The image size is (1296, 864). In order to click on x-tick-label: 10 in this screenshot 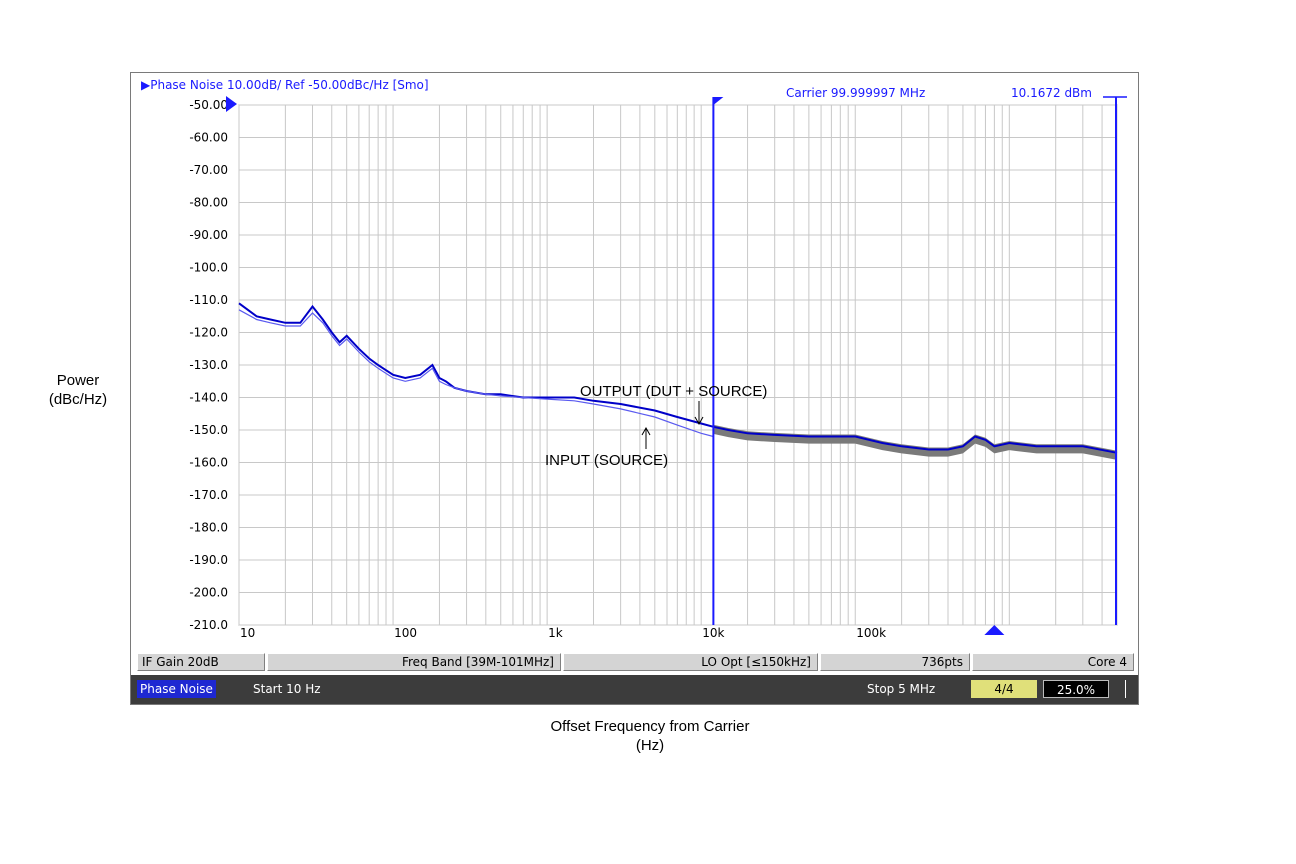, I will do `click(247, 633)`.